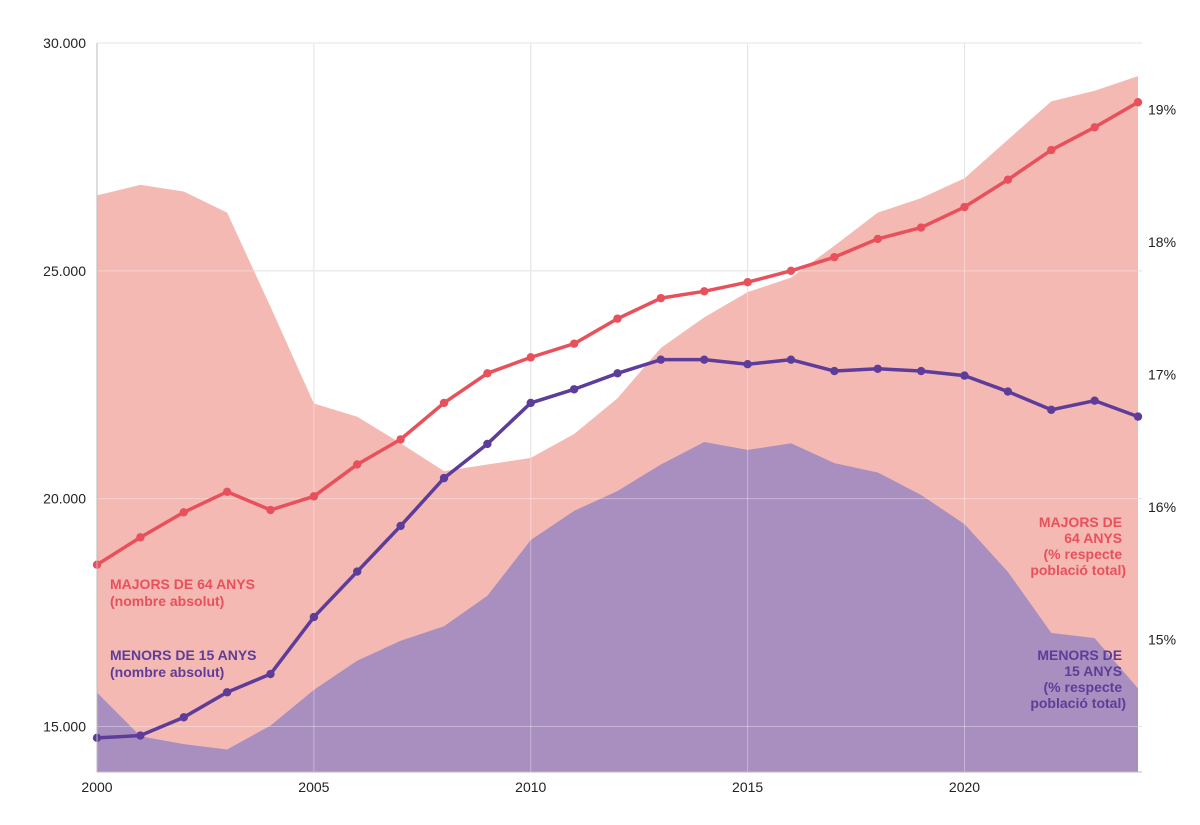 The height and width of the screenshot is (825, 1200). I want to click on label-menors-pct-line3: (% respecte, so click(1083, 687).